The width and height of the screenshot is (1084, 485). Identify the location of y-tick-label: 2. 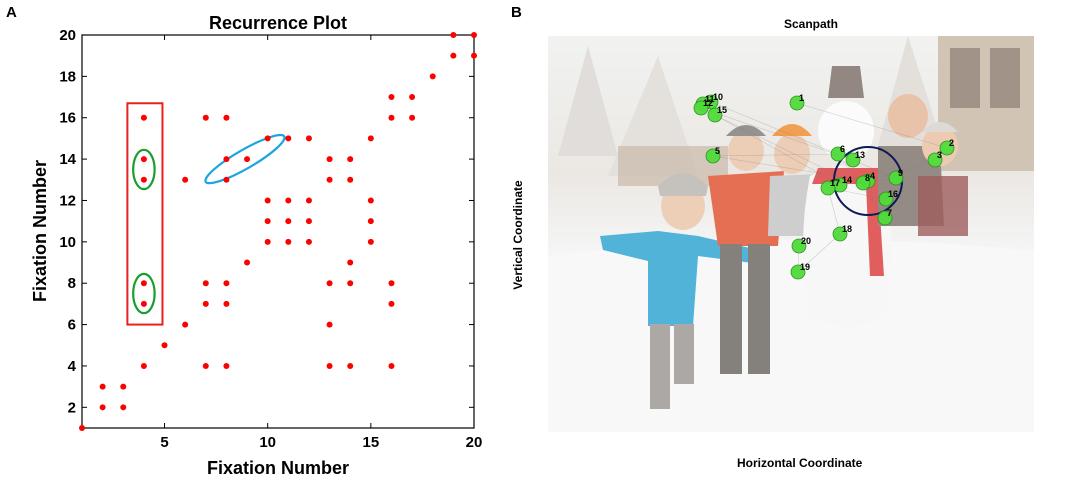
(72, 407).